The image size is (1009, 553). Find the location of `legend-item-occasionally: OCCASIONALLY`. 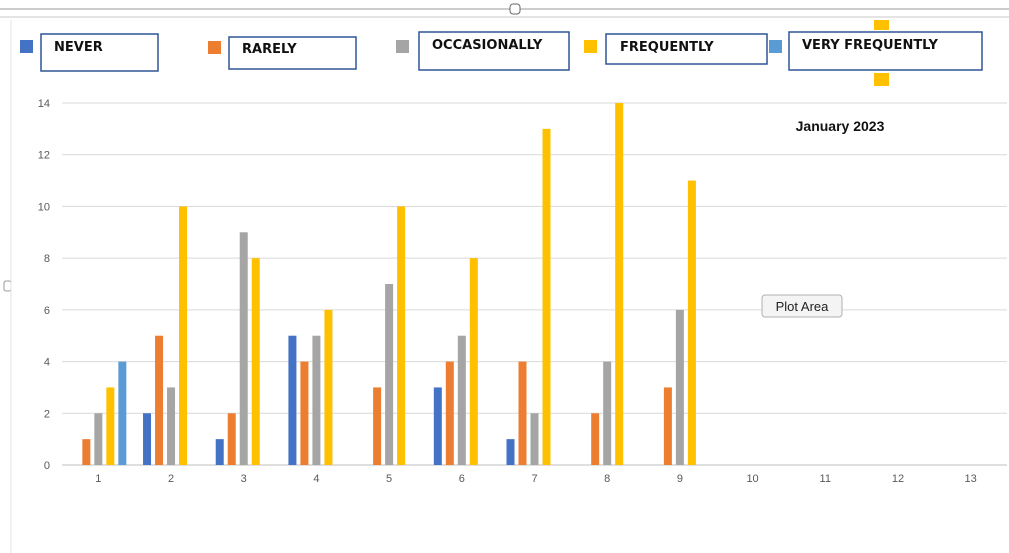

legend-item-occasionally: OCCASIONALLY is located at coordinates (483, 51).